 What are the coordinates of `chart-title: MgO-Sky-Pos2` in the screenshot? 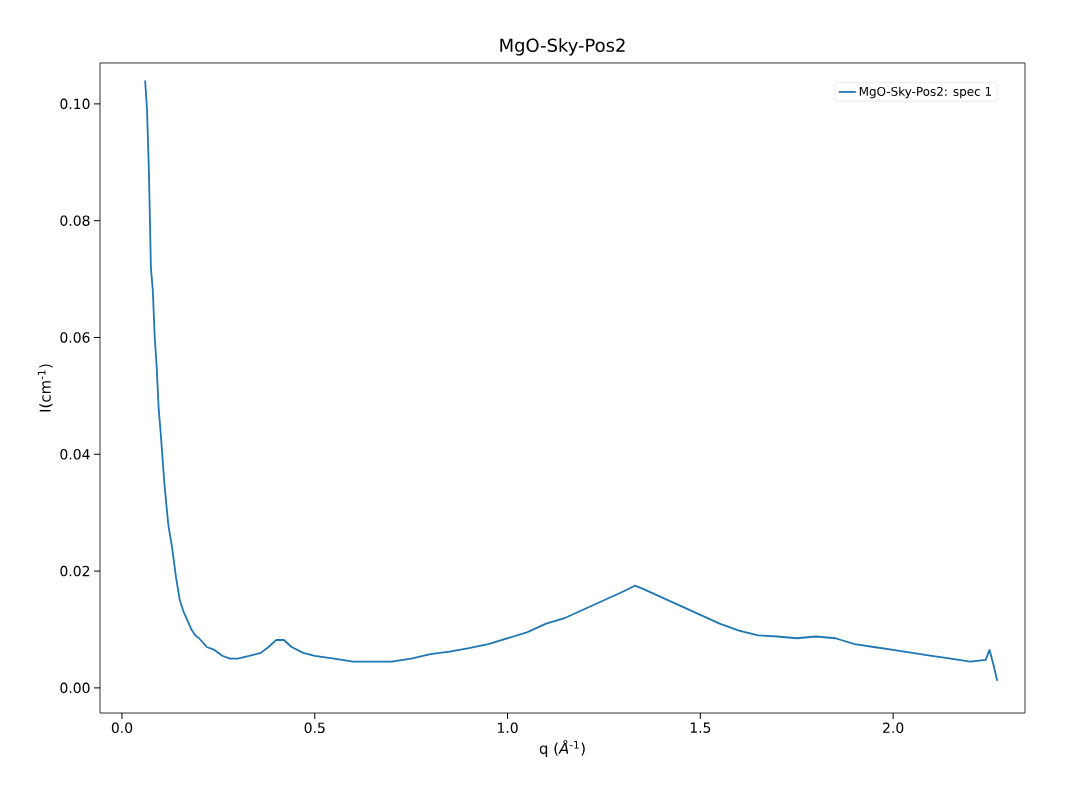 It's located at (562, 47).